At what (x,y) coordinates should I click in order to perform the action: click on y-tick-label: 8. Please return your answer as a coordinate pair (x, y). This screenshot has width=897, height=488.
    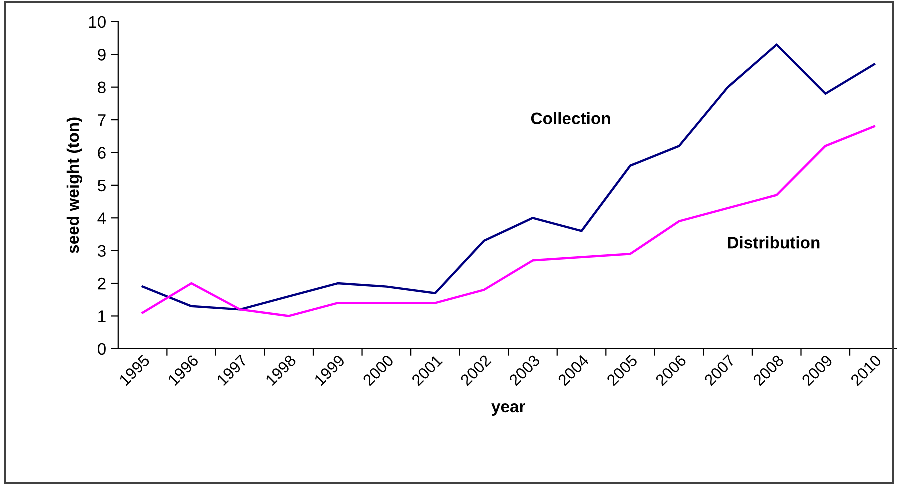
    Looking at the image, I should click on (102, 88).